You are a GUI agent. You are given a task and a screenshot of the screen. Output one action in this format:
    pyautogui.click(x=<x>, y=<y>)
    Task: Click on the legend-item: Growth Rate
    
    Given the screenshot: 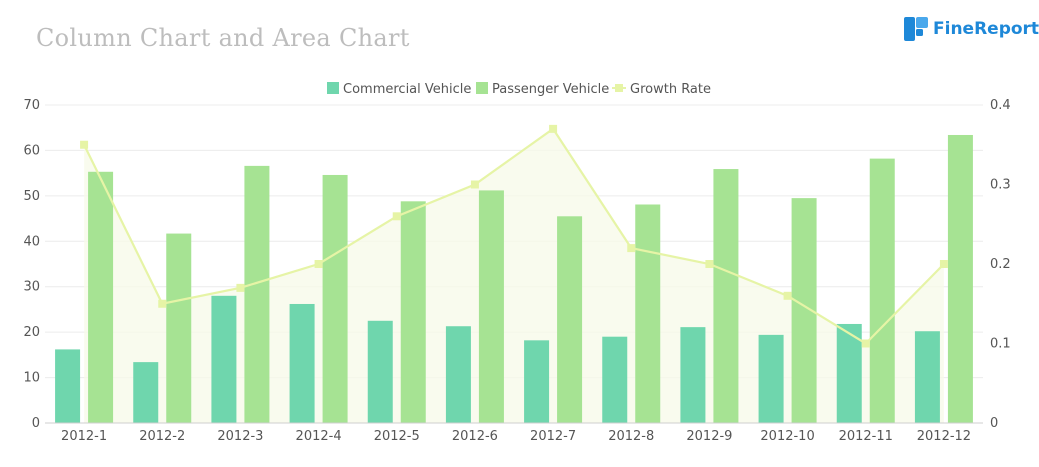 What is the action you would take?
    pyautogui.click(x=661, y=89)
    